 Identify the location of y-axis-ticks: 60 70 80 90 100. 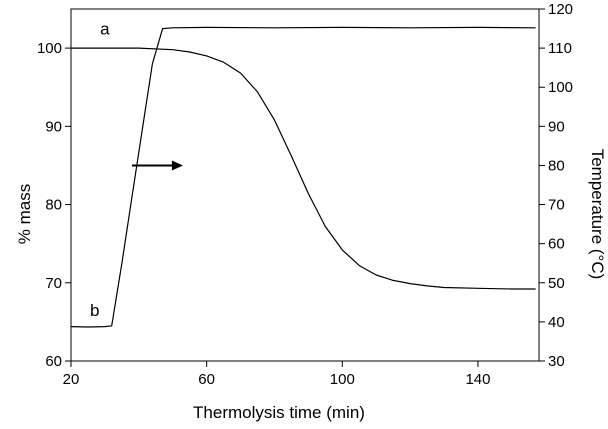
(54, 205).